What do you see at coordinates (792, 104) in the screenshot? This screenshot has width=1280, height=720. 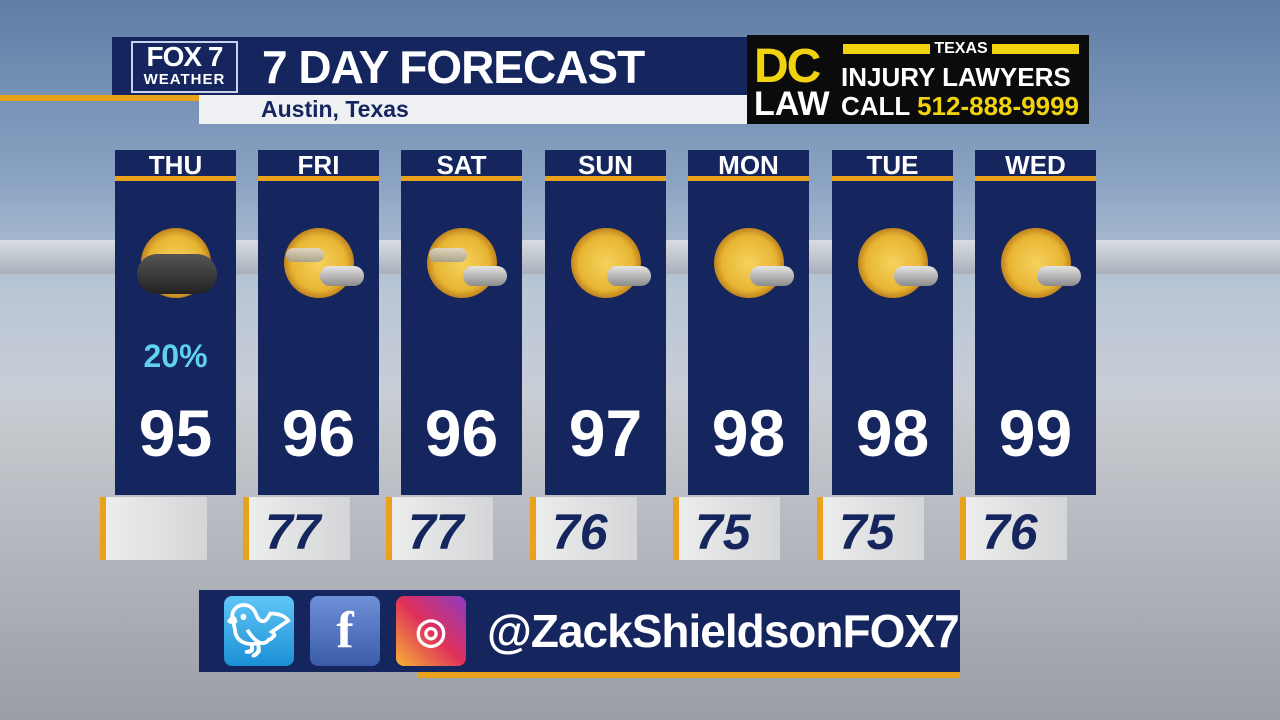 I see `ad-brand-bottom: LAW` at bounding box center [792, 104].